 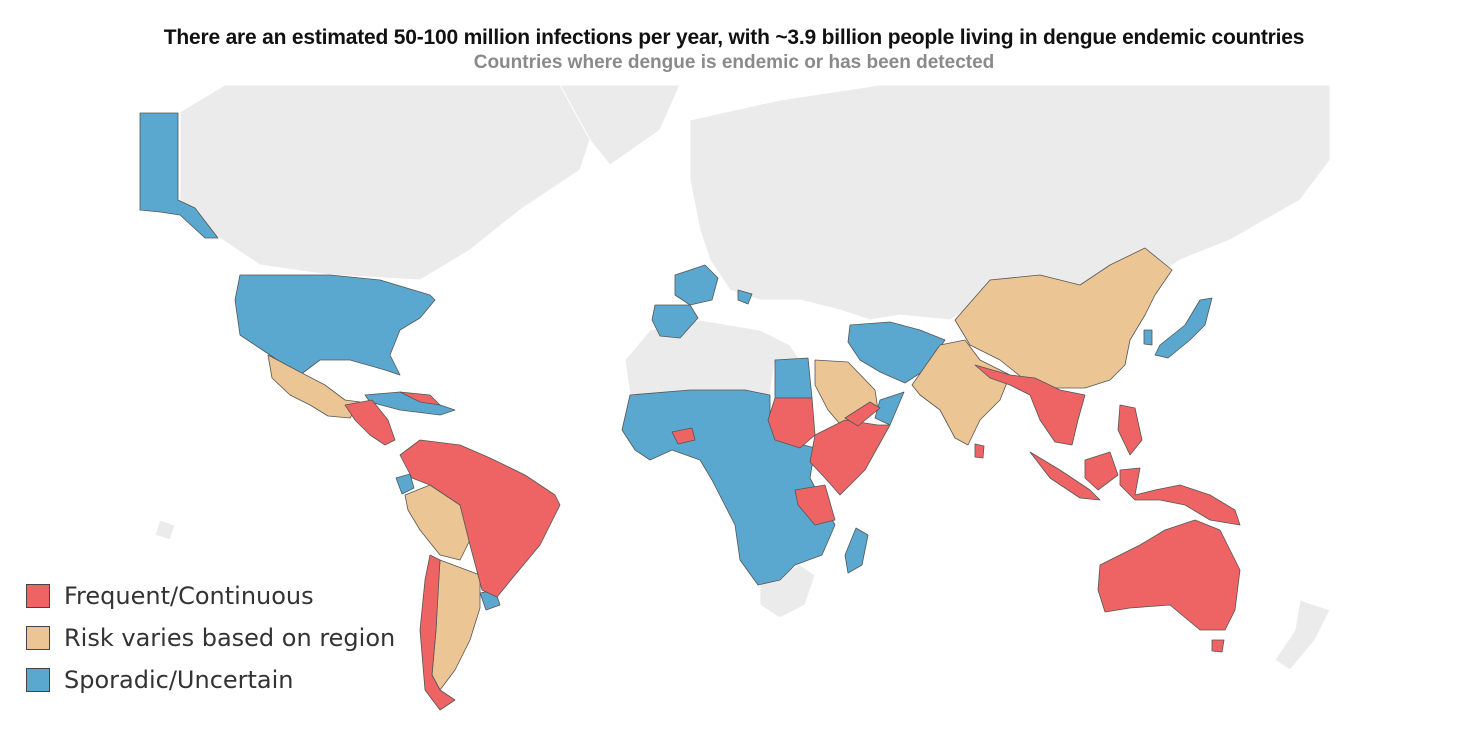 What do you see at coordinates (230, 638) in the screenshot?
I see `legend-label-risk: Risk varies based on region` at bounding box center [230, 638].